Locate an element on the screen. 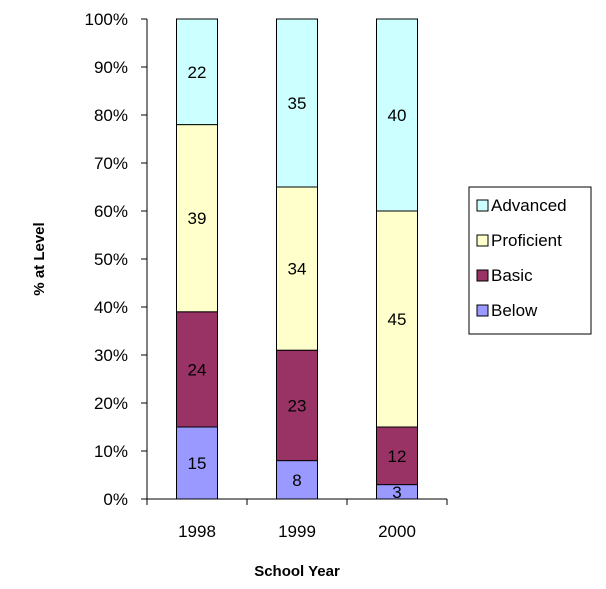 Image resolution: width=606 pixels, height=589 pixels. legend-label-advanced: Advanced is located at coordinates (529, 205).